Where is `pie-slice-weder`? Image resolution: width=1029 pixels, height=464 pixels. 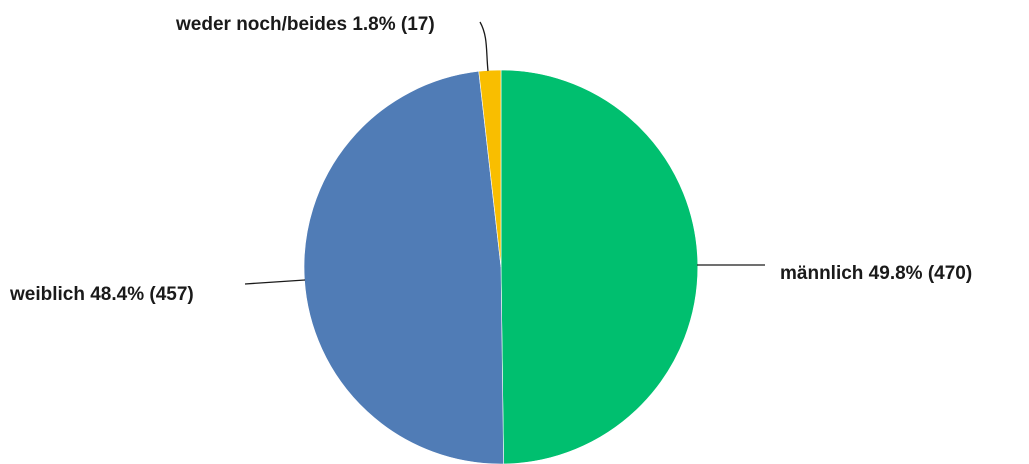 pie-slice-weder is located at coordinates (490, 168).